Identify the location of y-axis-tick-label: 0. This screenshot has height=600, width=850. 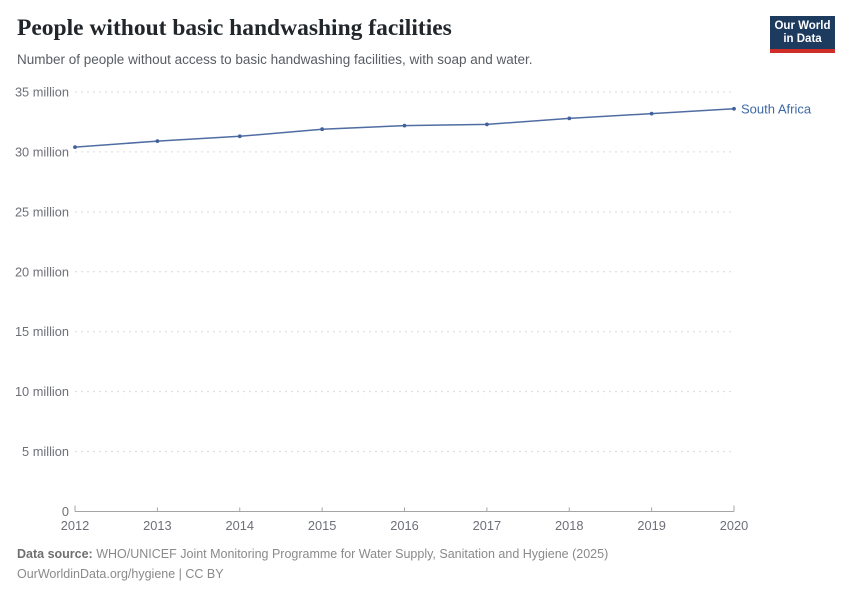
(65, 511).